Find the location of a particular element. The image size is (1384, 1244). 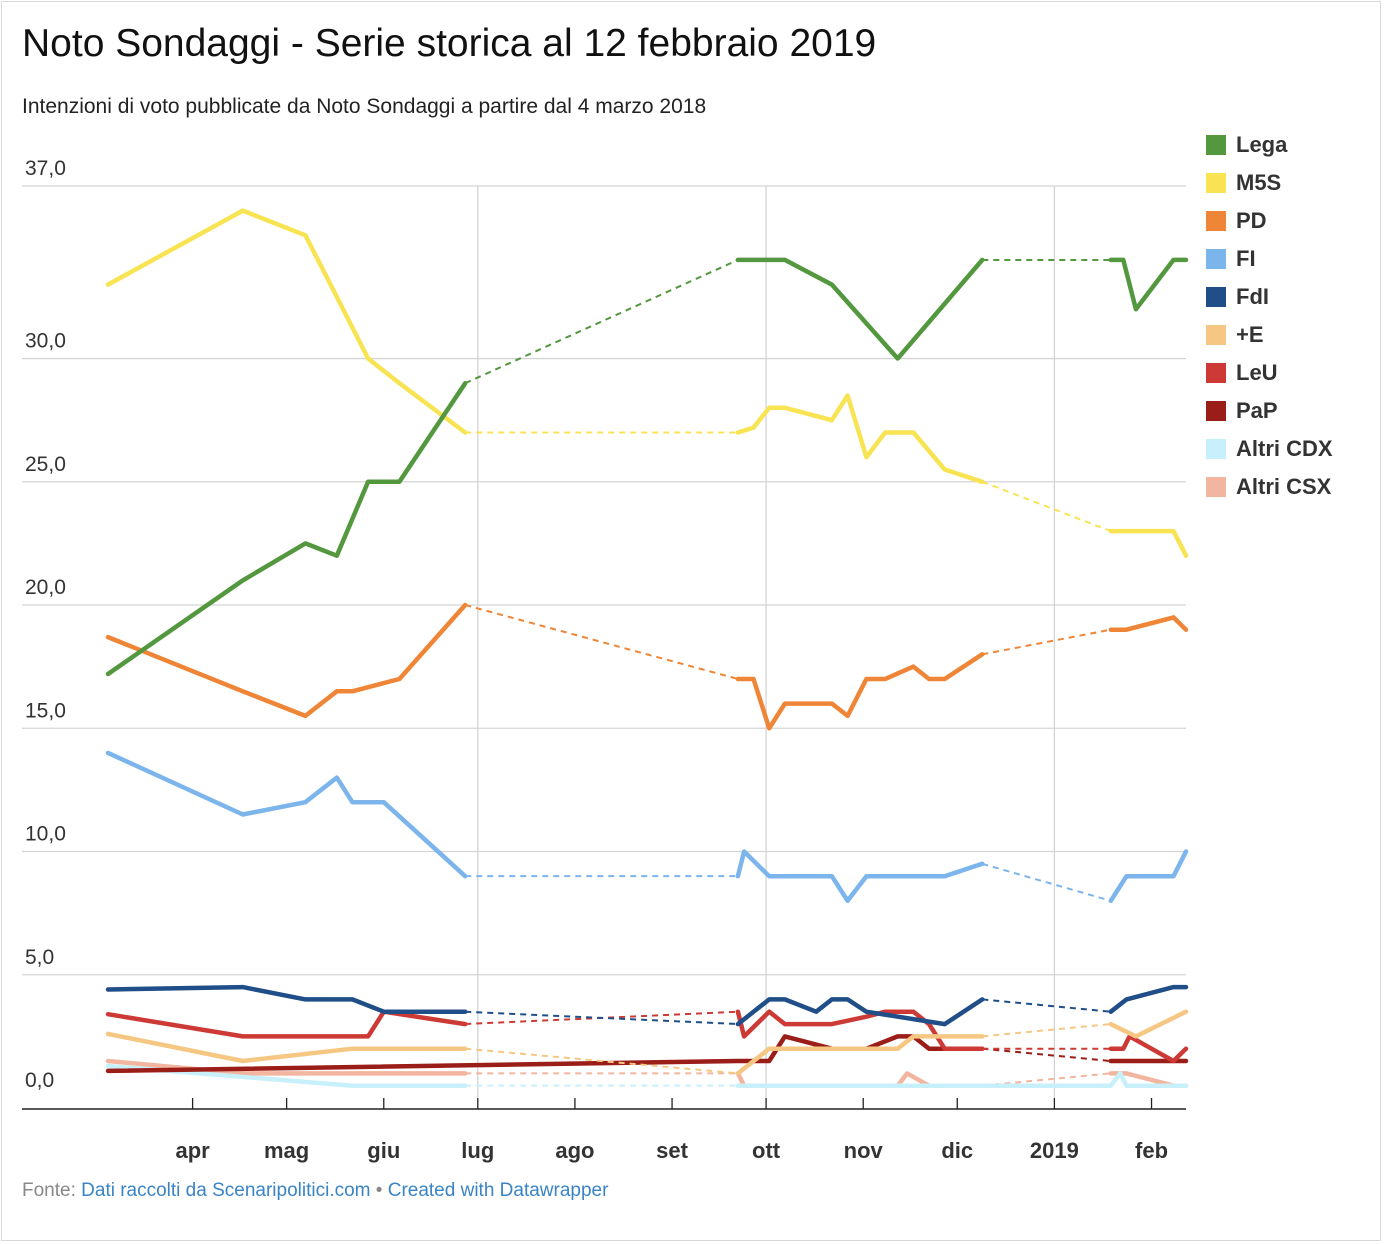

x-tick-label: giu is located at coordinates (383, 1150).